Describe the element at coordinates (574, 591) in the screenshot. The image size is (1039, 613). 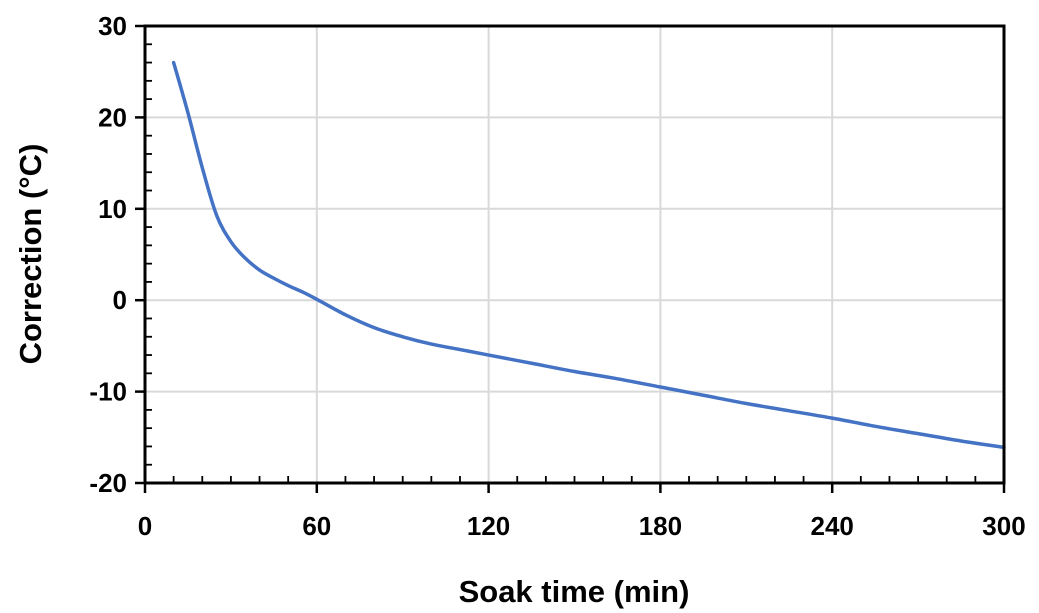
I see `x-axis-title: Soak time (min)` at that location.